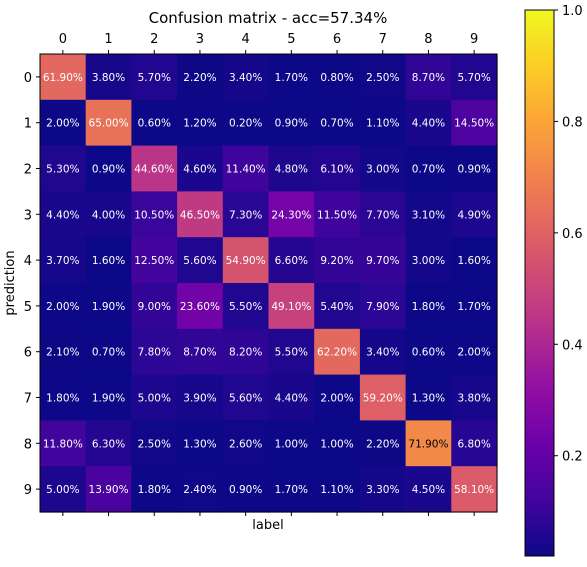 This screenshot has width=587, height=567. I want to click on y-tick-label: 9, so click(28, 490).